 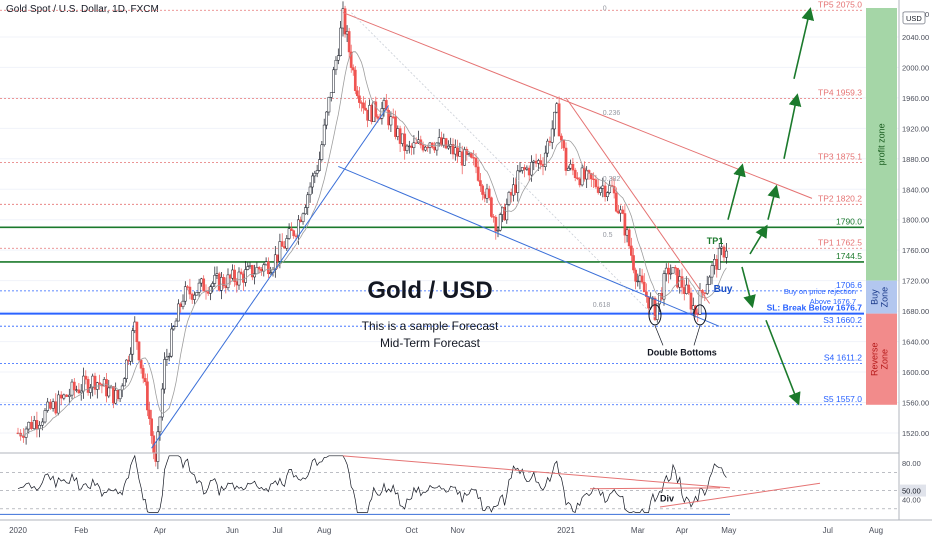 I want to click on buy-note: Buy on price rejection, so click(x=820, y=291).